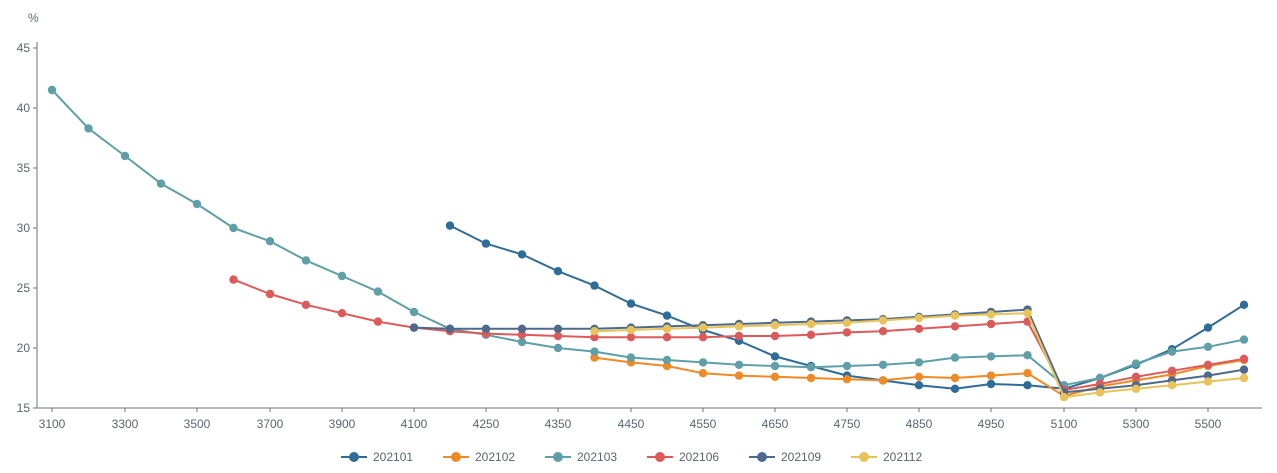 This screenshot has width=1277, height=473. I want to click on legend-item-202102: 202102, so click(479, 457).